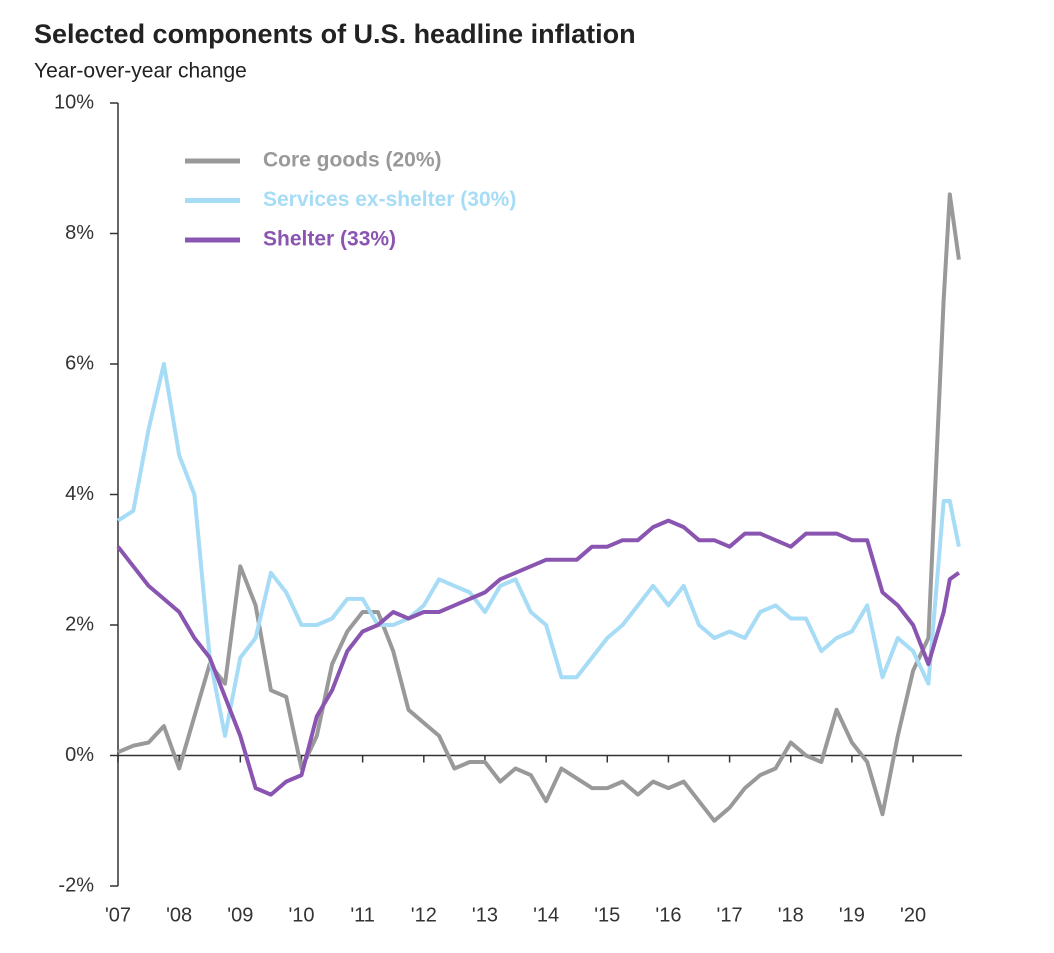 This screenshot has width=1054, height=953. Describe the element at coordinates (791, 915) in the screenshot. I see `x-tick-label: '18` at that location.